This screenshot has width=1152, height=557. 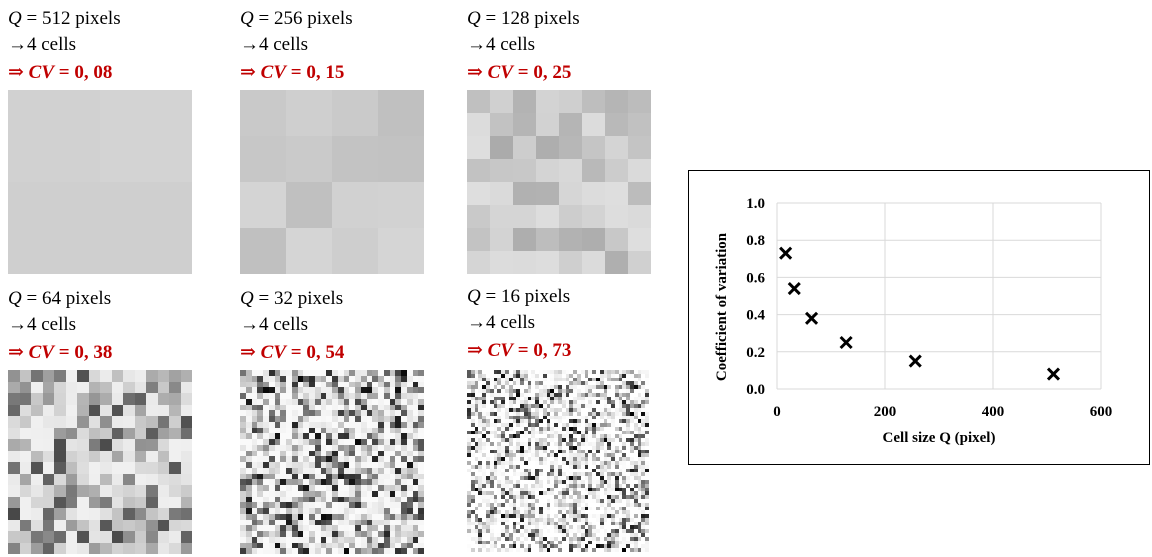 I want to click on texture-image-q16, so click(x=558, y=461).